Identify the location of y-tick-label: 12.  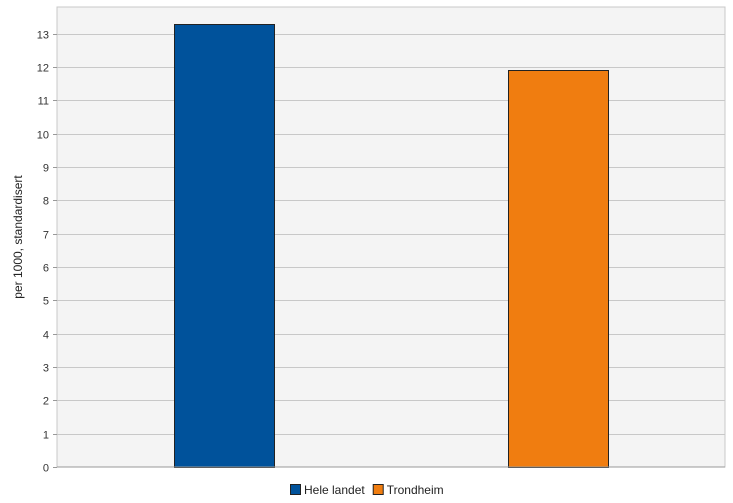
(43, 69).